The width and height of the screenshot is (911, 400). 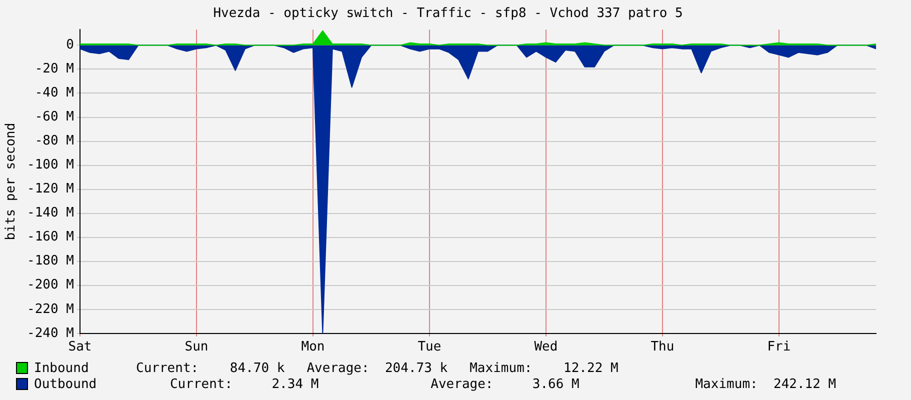 I want to click on x-tick-label: Wed, so click(x=546, y=347).